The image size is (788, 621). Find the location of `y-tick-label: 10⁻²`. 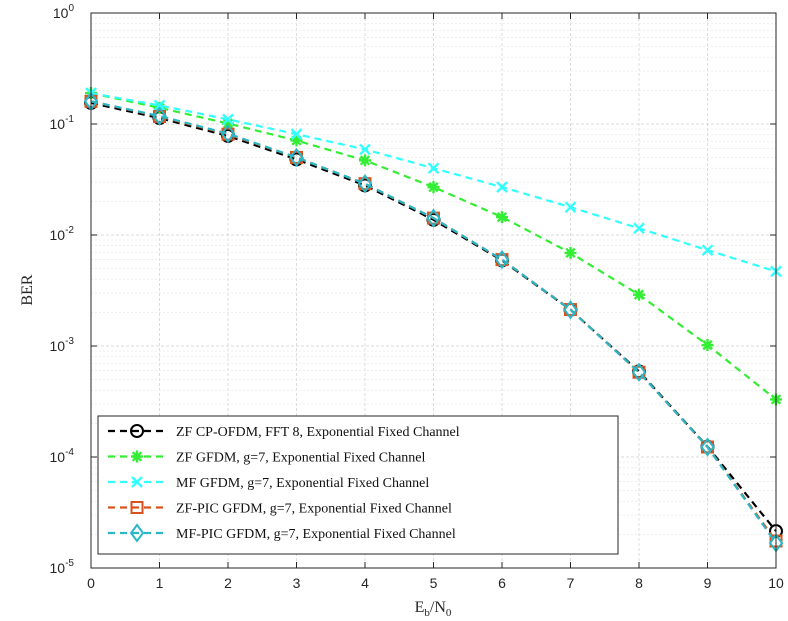

y-tick-label: 10⁻² is located at coordinates (62, 234).